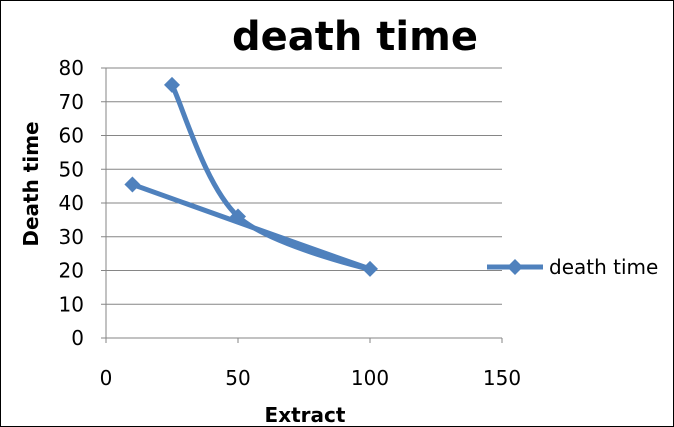  What do you see at coordinates (71, 169) in the screenshot?
I see `y-tick-label: 50` at bounding box center [71, 169].